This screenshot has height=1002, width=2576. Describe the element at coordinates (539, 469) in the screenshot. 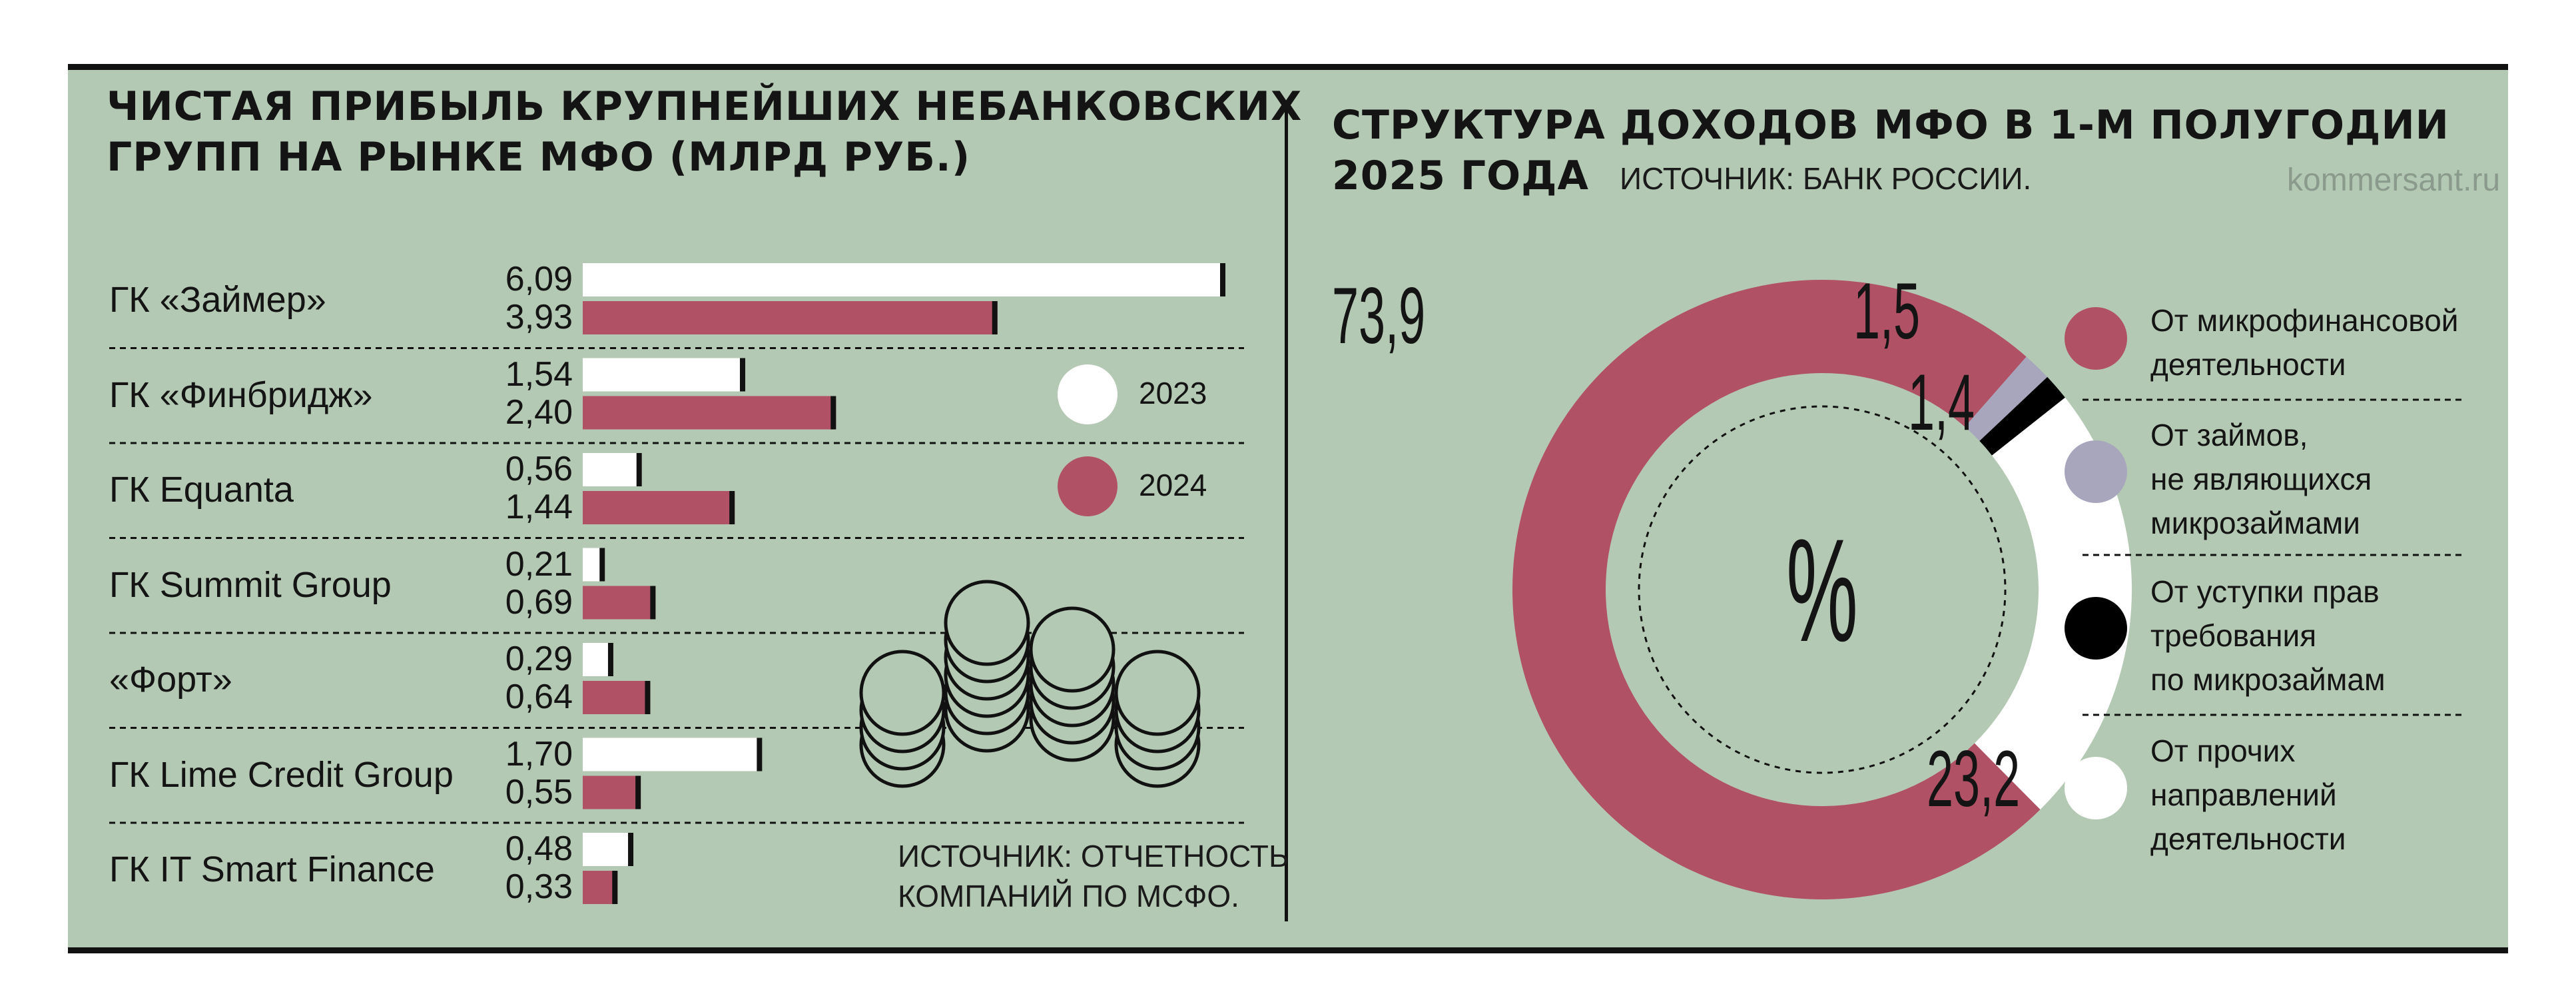

I see `value-label-2023: 0,56` at that location.